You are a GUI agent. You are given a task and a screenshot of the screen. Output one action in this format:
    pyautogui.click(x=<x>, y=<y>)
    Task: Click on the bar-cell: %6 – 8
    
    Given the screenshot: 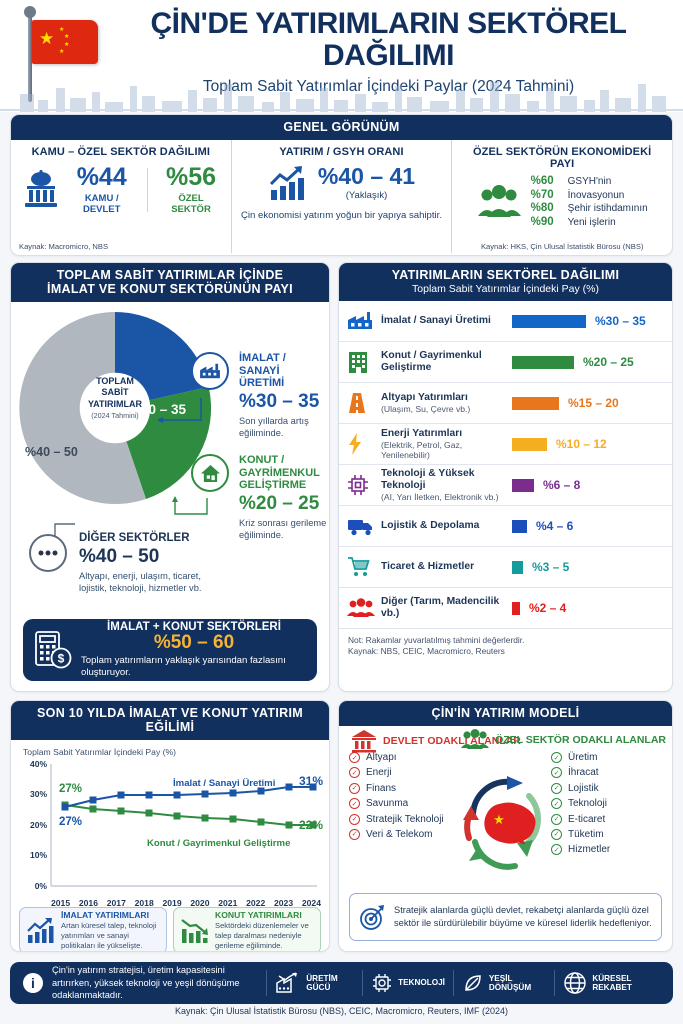 What is the action you would take?
    pyautogui.click(x=588, y=485)
    